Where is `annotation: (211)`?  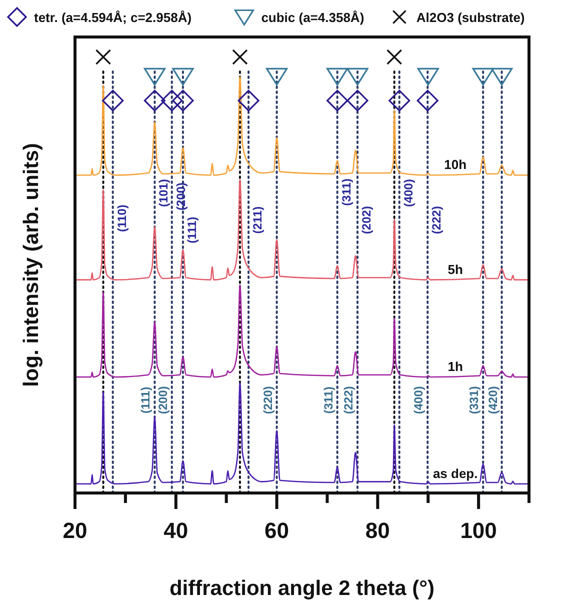
annotation: (211) is located at coordinates (257, 220).